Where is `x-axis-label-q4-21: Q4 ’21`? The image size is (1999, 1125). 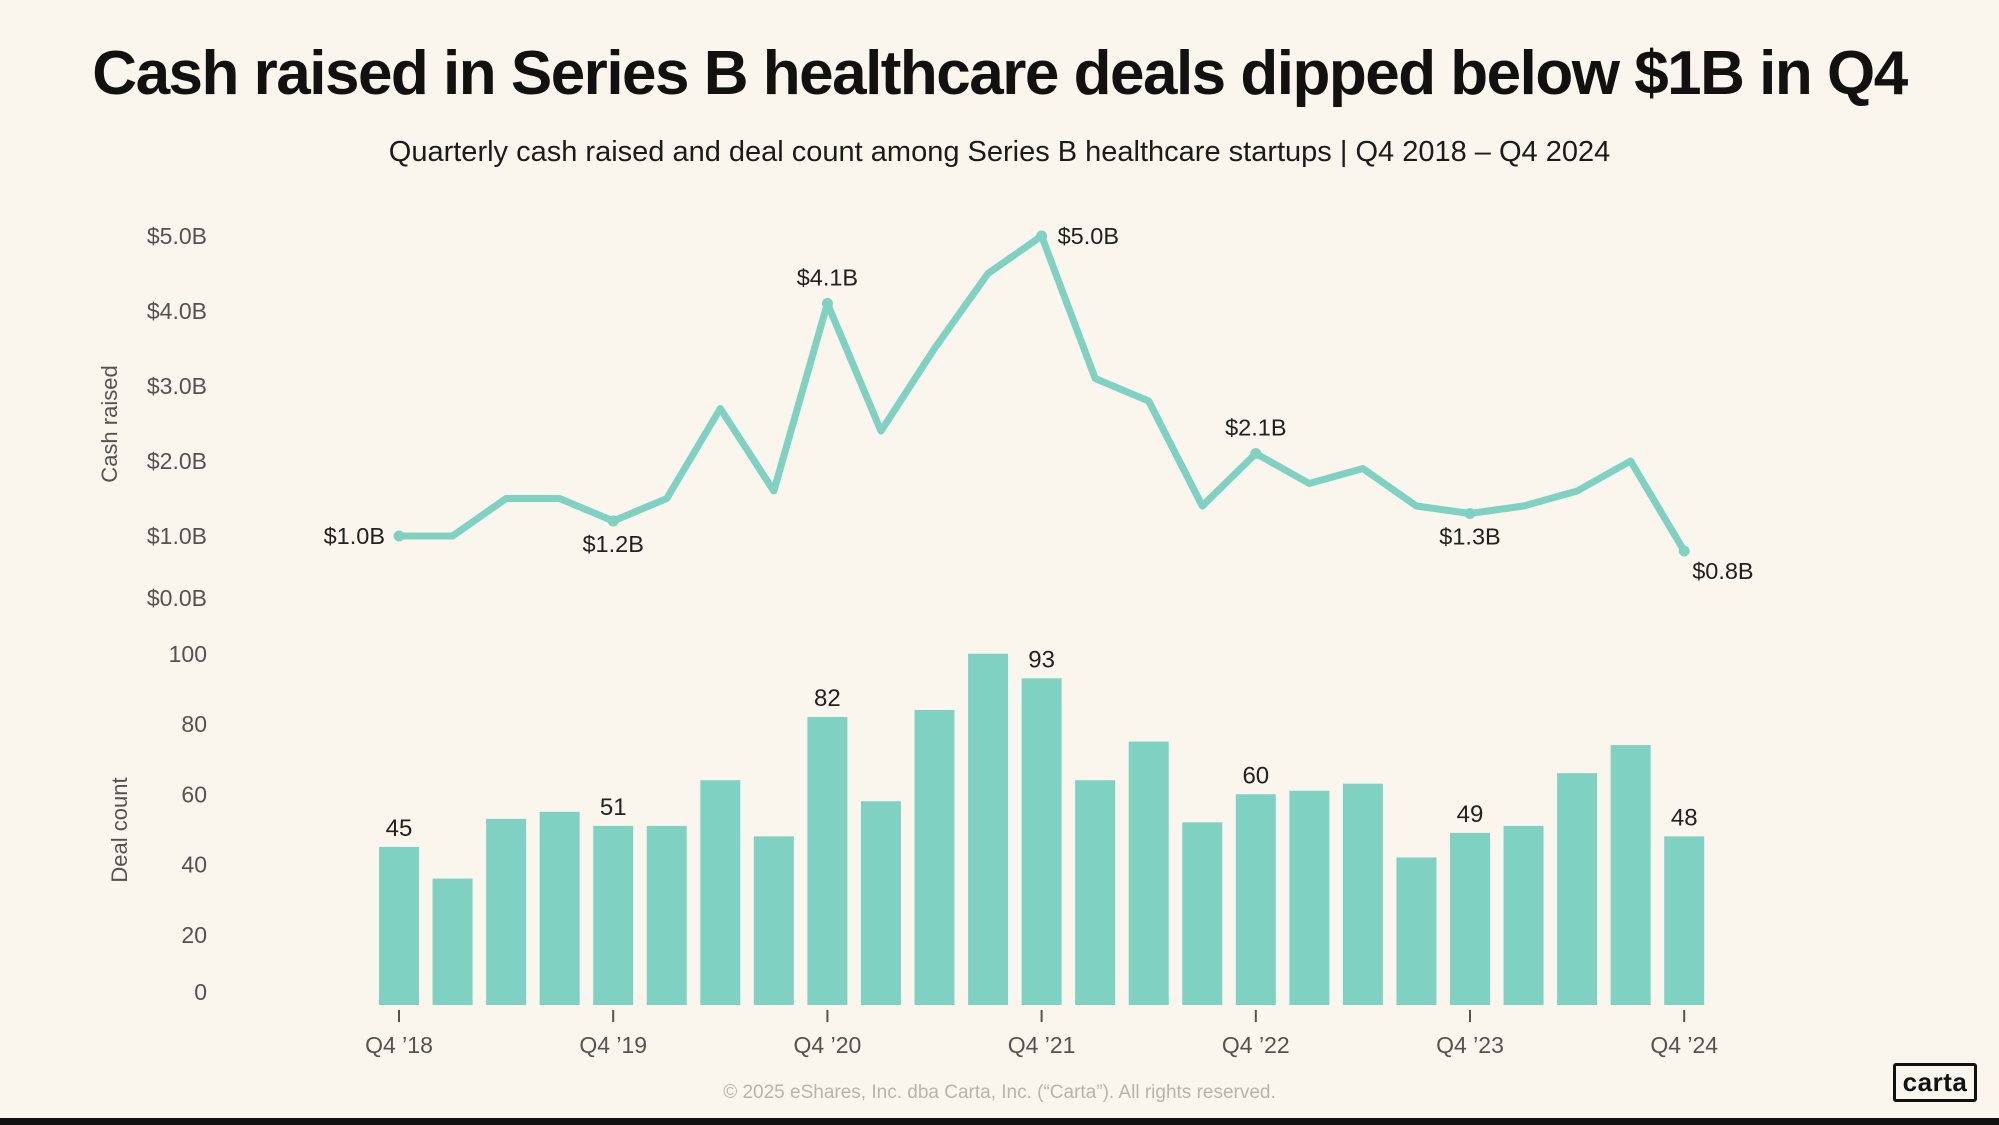 x-axis-label-q4-21: Q4 ’21 is located at coordinates (1042, 1045).